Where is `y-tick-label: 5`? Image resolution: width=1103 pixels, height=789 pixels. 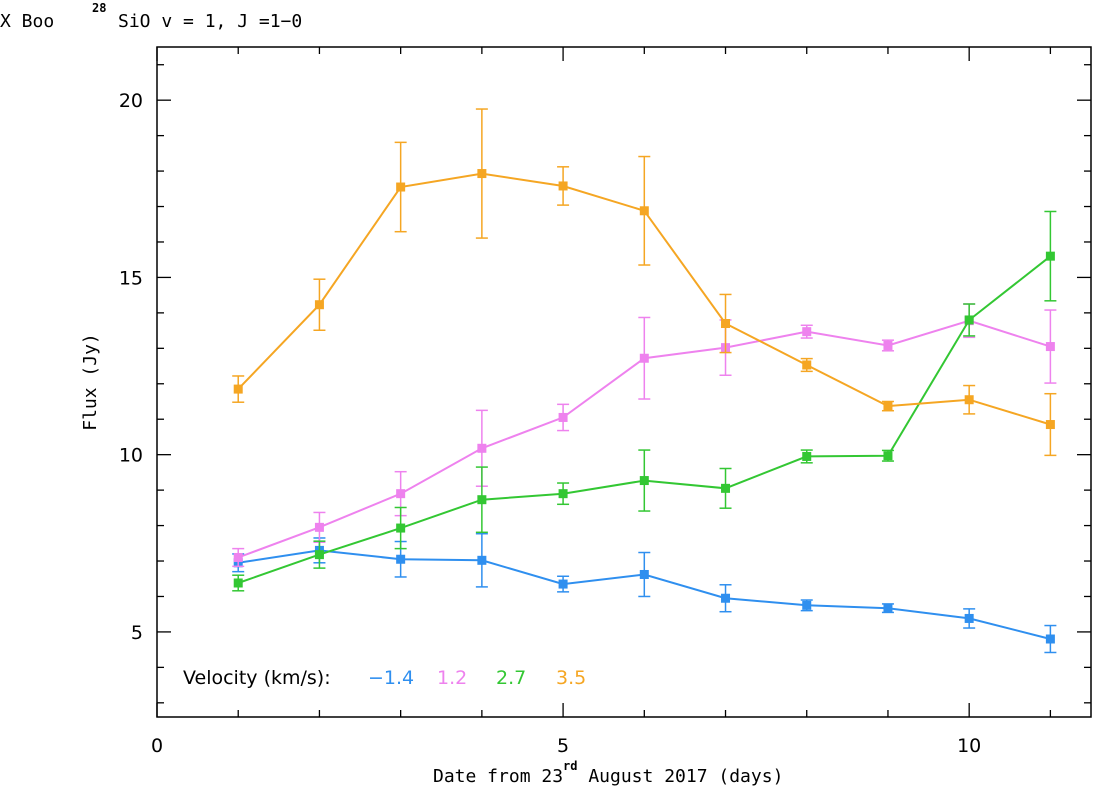 y-tick-label: 5 is located at coordinates (137, 633).